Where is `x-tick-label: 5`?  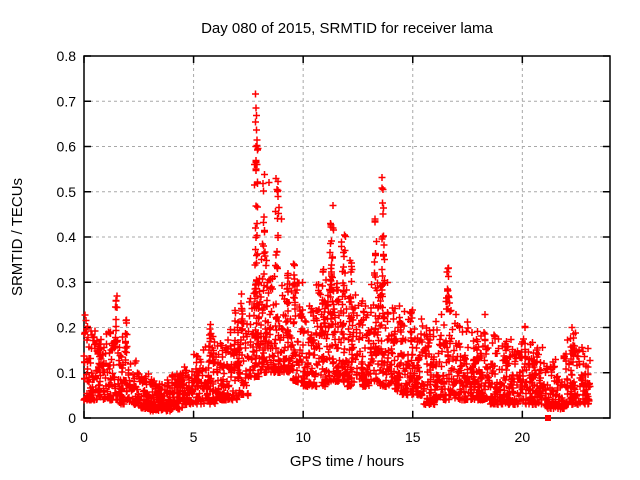
x-tick-label: 5 is located at coordinates (194, 437).